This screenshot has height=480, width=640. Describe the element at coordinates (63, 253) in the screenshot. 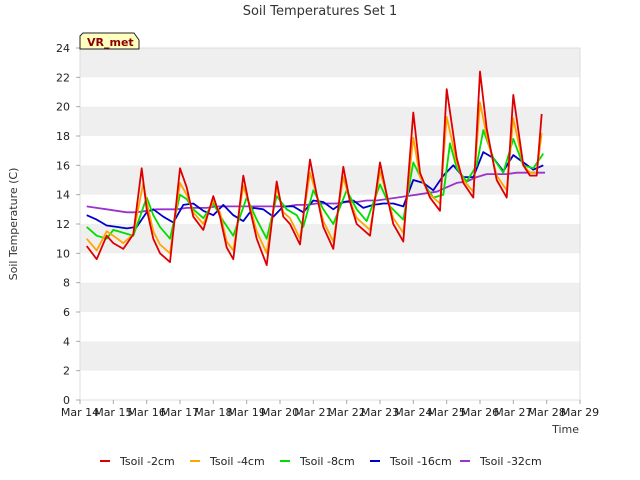

I see `y-tick-label: 10` at that location.